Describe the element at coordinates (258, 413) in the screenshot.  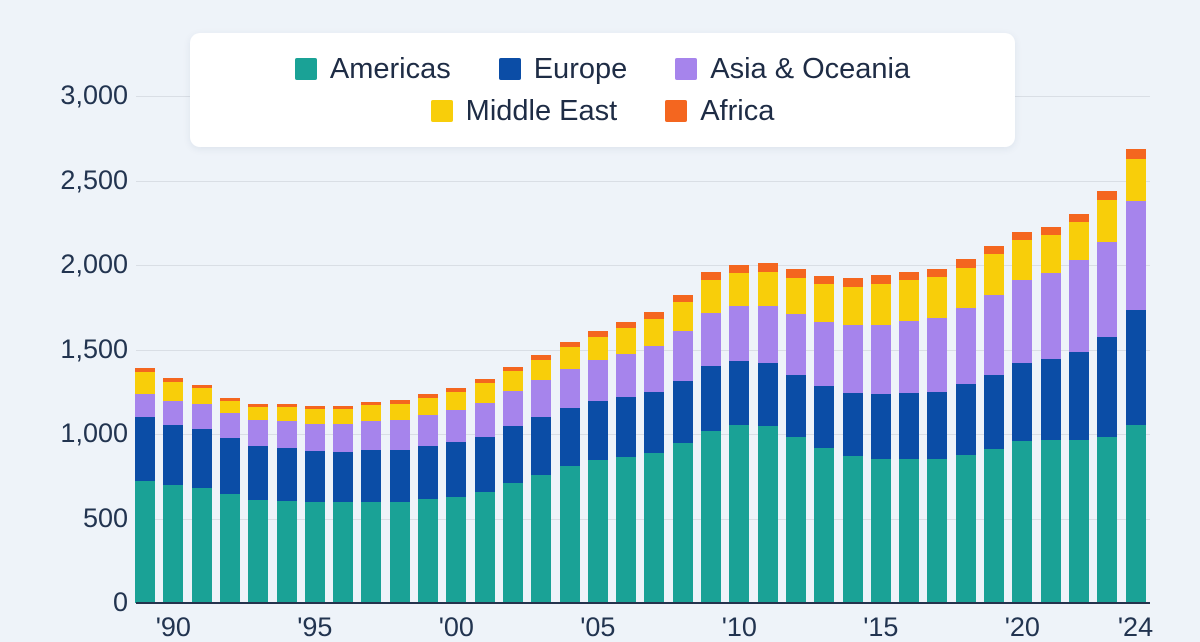
I see `bar-segment-middle-east-1993` at that location.